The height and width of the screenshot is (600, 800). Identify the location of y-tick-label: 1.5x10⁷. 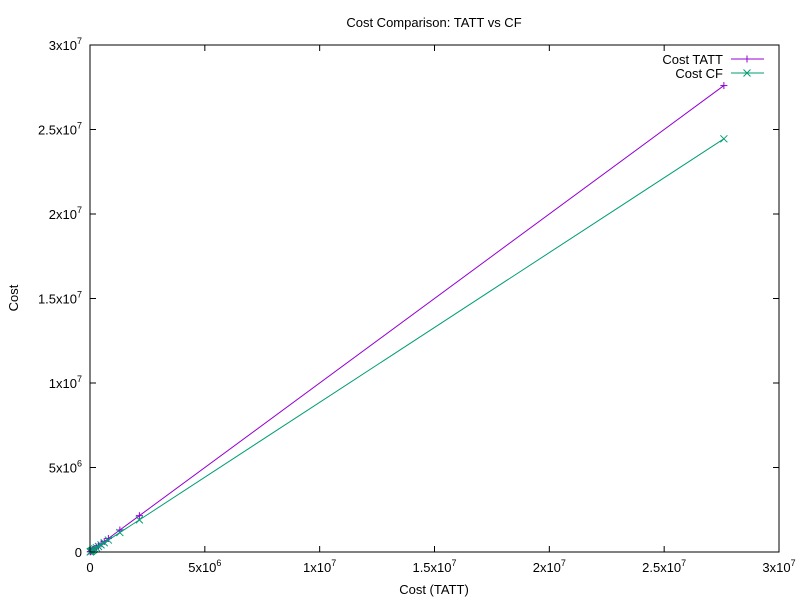
(60, 298).